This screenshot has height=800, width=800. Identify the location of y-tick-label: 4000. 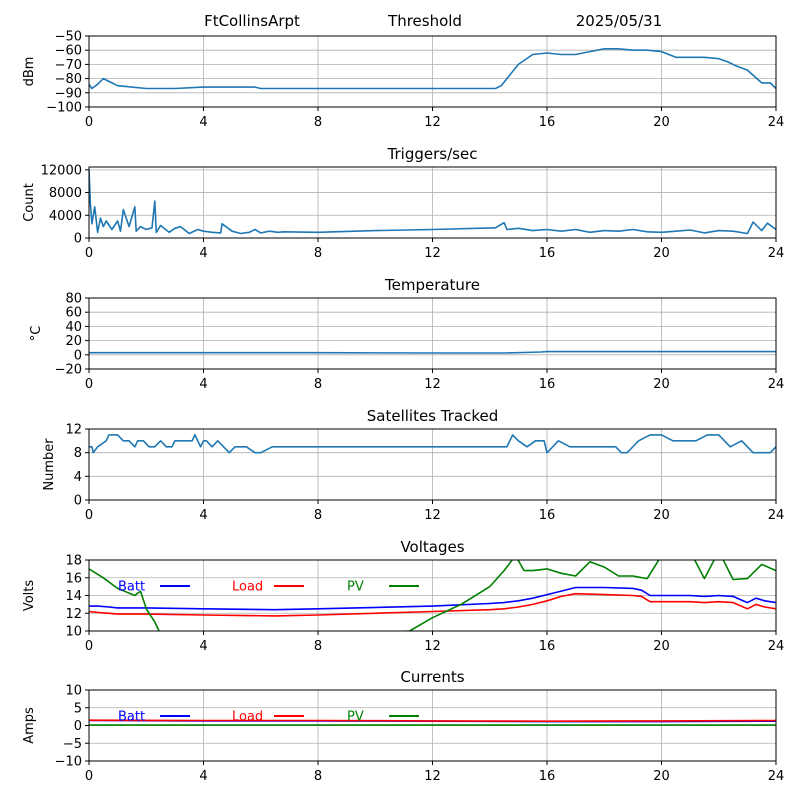
(65, 216).